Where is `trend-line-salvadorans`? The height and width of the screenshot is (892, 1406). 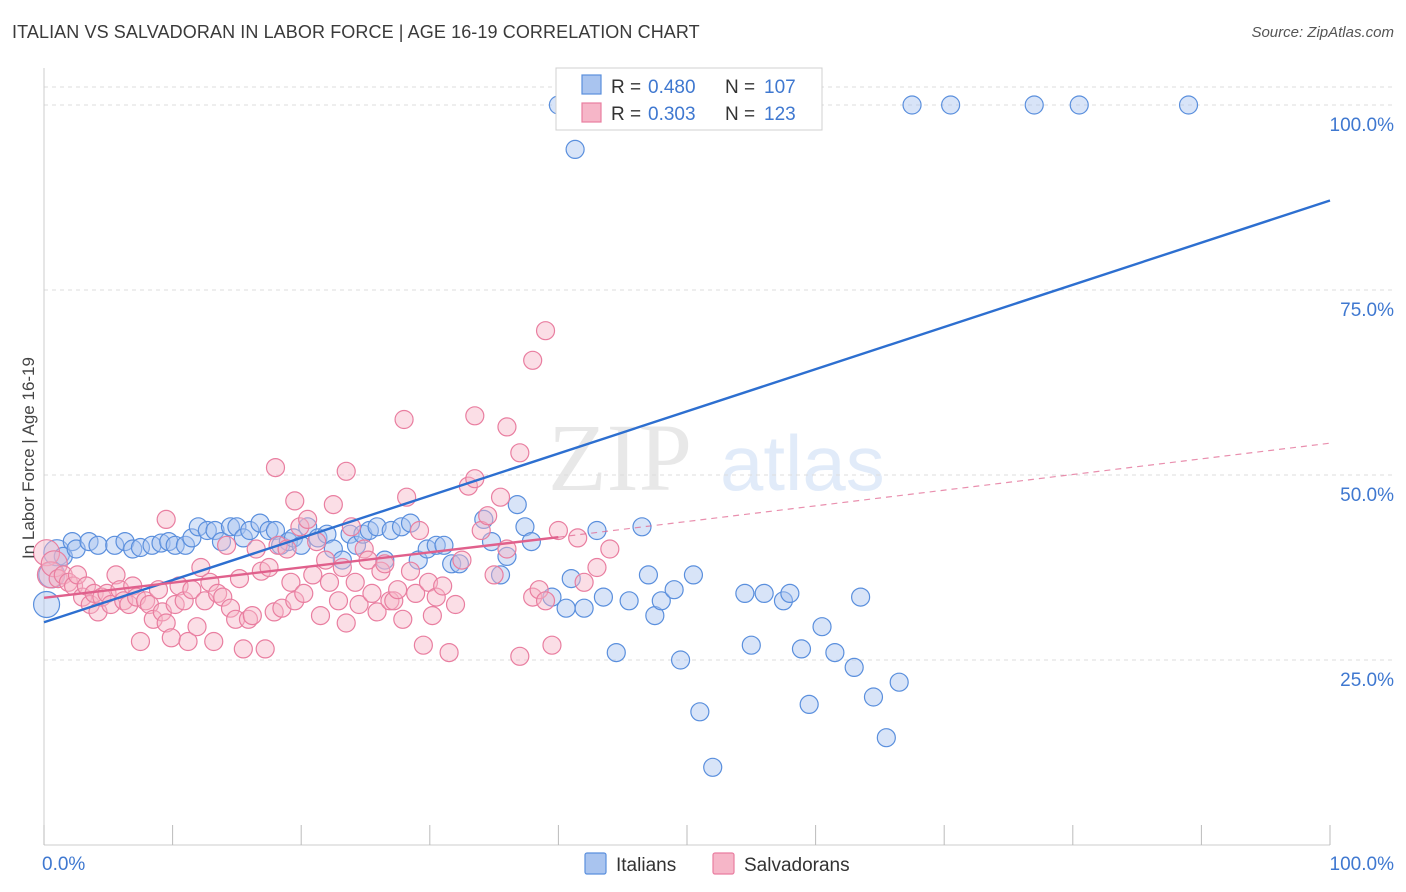 trend-line-salvadorans is located at coordinates (301, 567).